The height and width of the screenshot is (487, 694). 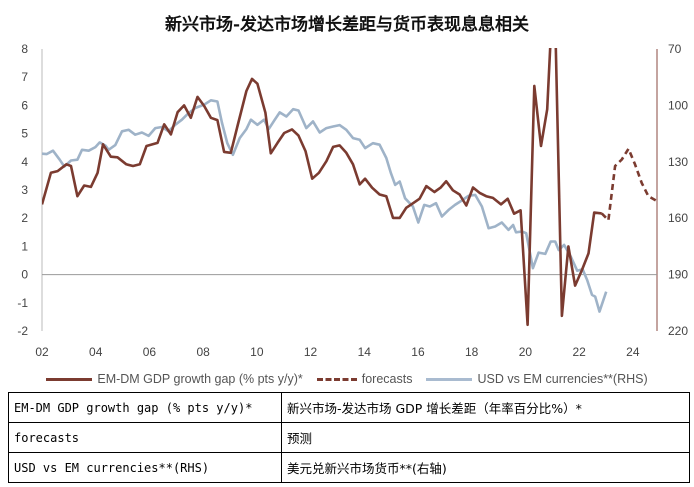 What do you see at coordinates (628, 184) in the screenshot?
I see `series-line-forecasts` at bounding box center [628, 184].